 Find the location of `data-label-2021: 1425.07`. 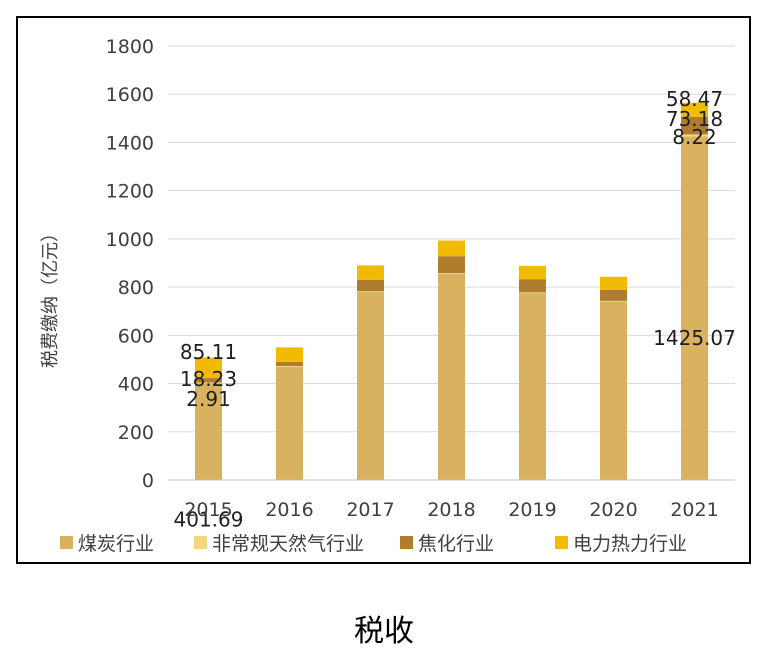

data-label-2021: 1425.07 is located at coordinates (694, 338).